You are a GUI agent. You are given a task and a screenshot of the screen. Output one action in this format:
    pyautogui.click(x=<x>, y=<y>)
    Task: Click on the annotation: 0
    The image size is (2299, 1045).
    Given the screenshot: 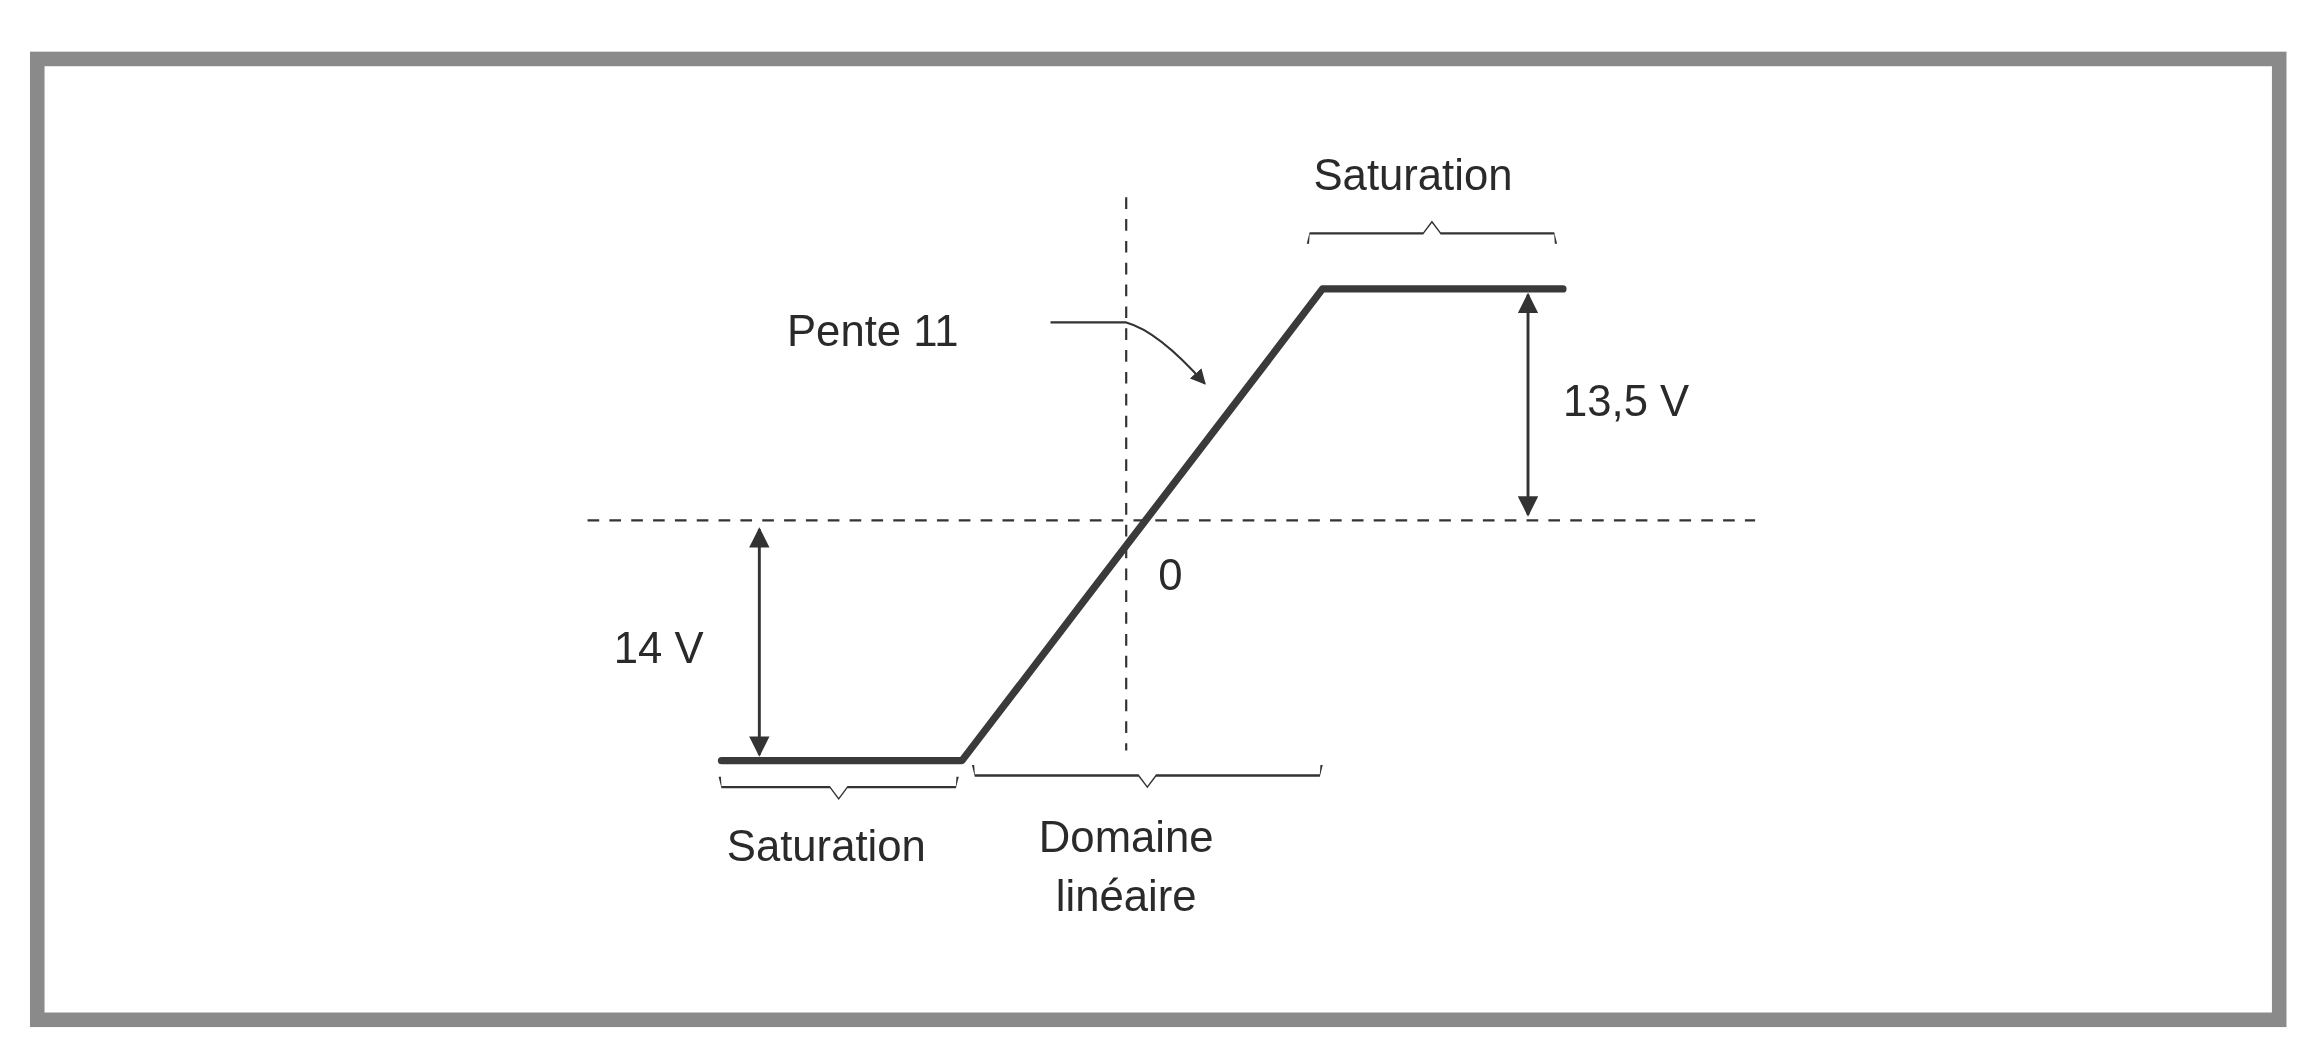 What is the action you would take?
    pyautogui.click(x=1170, y=575)
    